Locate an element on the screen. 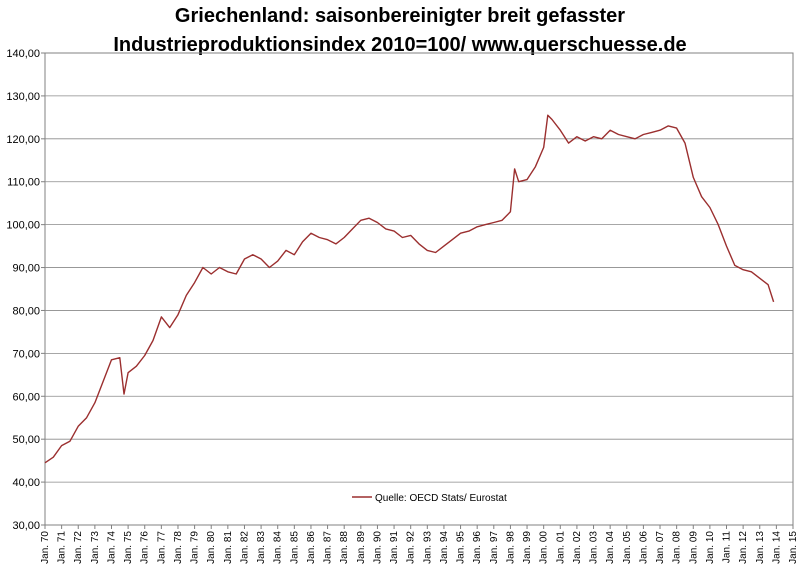  x-tick-label: Jan. 05 is located at coordinates (627, 547).